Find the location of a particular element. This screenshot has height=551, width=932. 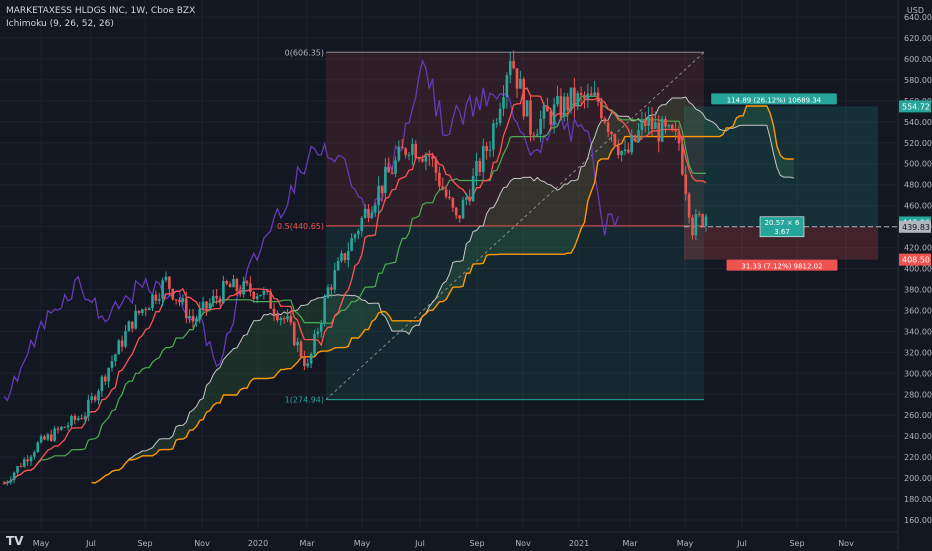

y-tick-label: 600.00 is located at coordinates (918, 59).